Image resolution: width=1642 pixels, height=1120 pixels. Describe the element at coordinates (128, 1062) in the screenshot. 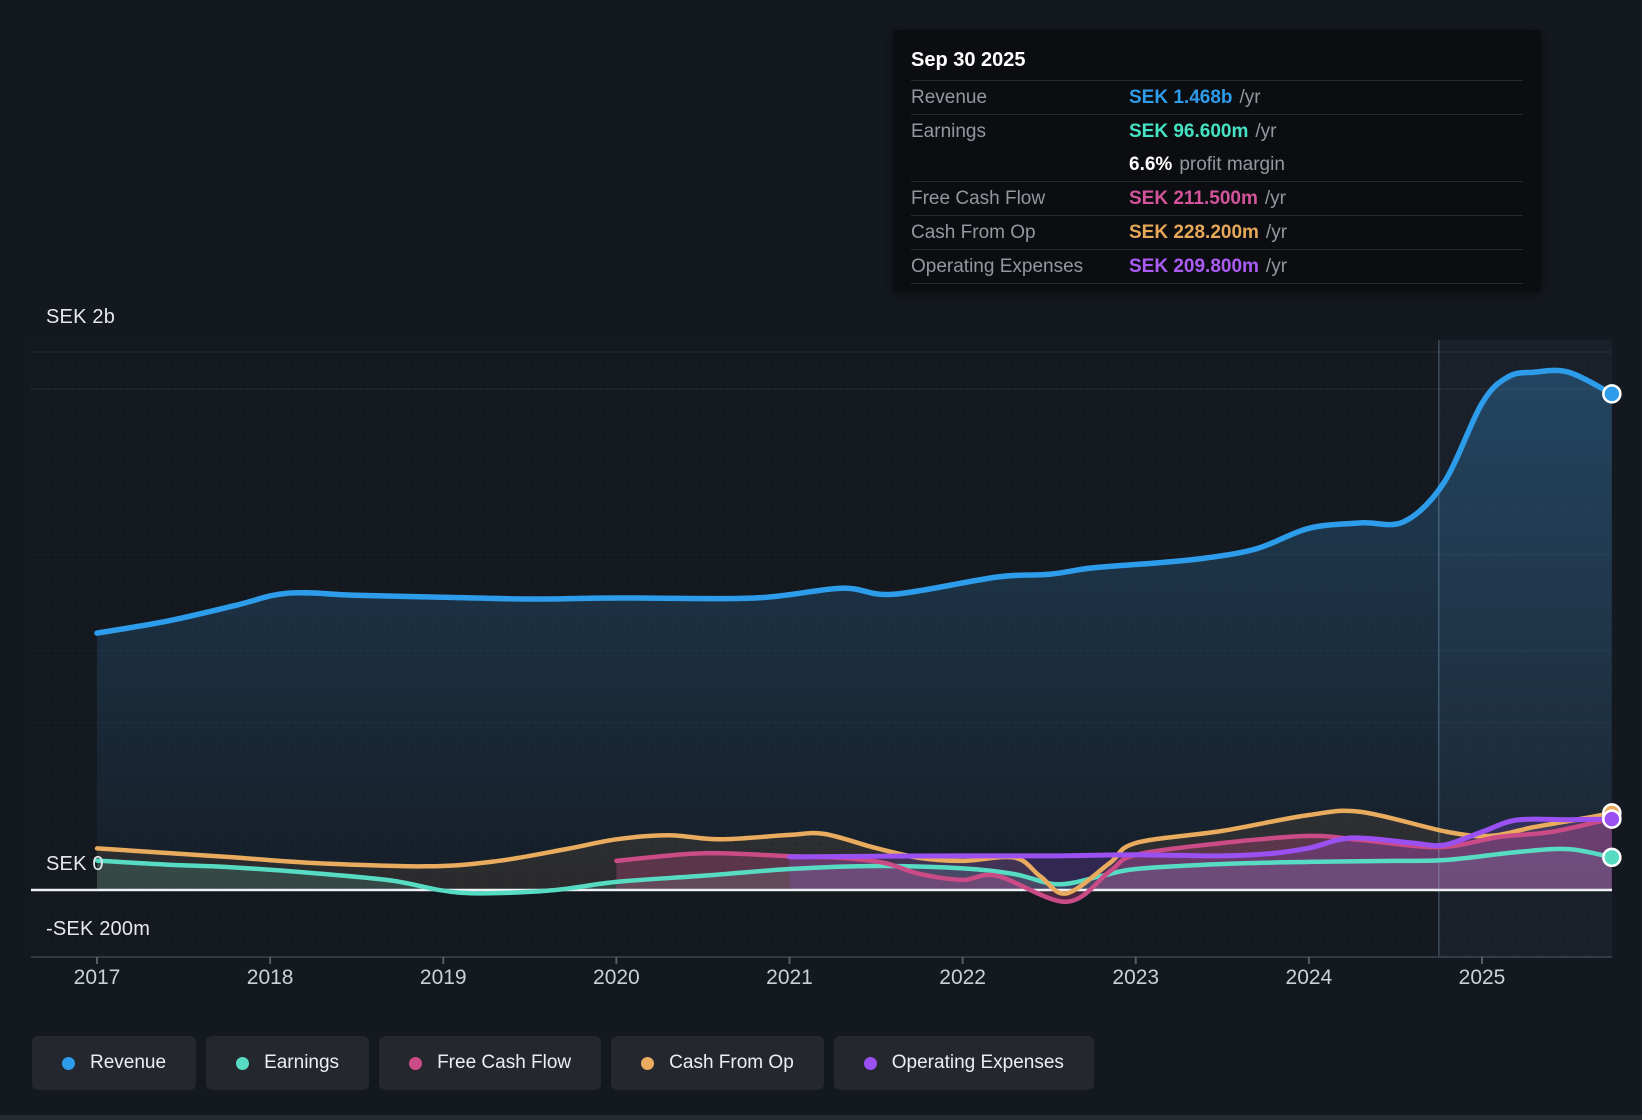

I see `legend-label: Revenue` at that location.